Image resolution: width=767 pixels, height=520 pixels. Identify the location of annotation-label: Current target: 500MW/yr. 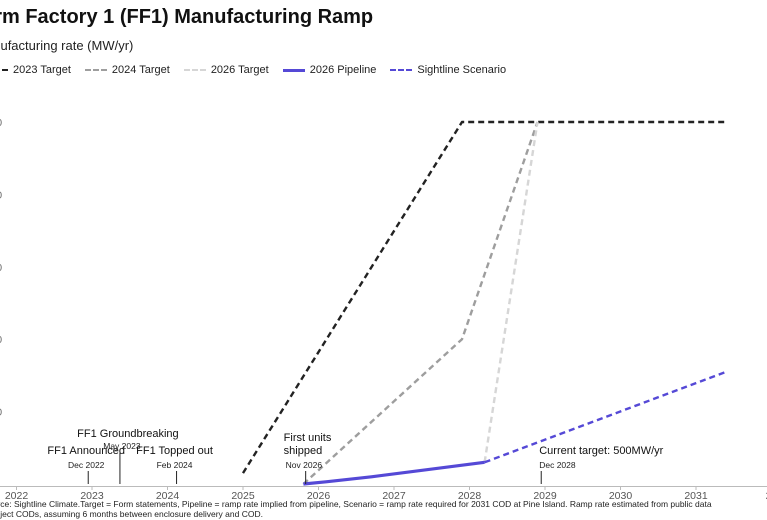
(601, 451).